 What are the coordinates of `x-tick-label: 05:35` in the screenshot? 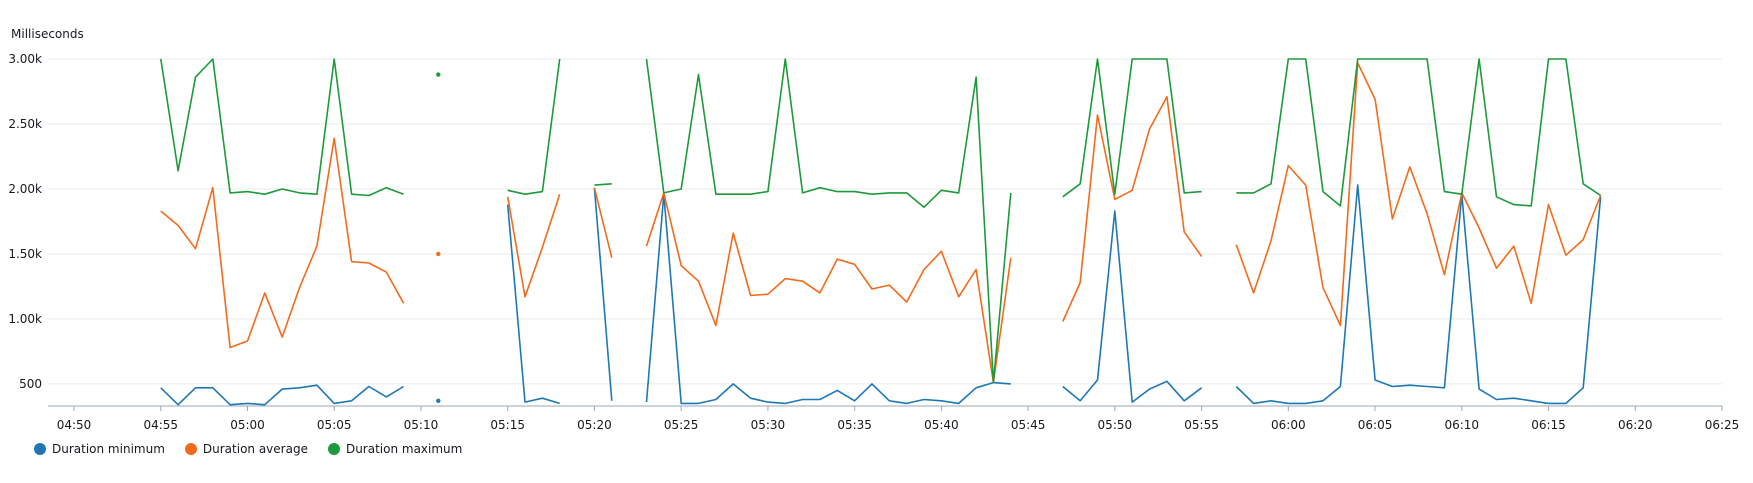 It's located at (854, 425).